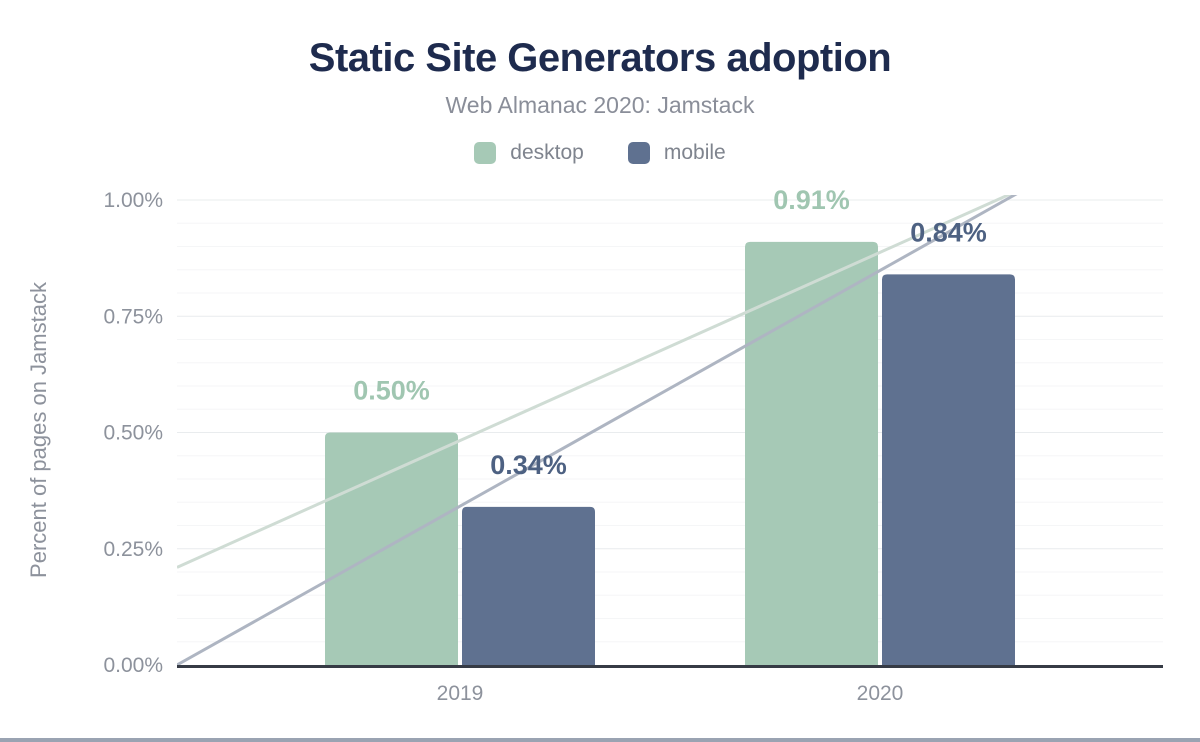 Image resolution: width=1200 pixels, height=742 pixels. I want to click on legend-swatch-desktop-icon, so click(485, 153).